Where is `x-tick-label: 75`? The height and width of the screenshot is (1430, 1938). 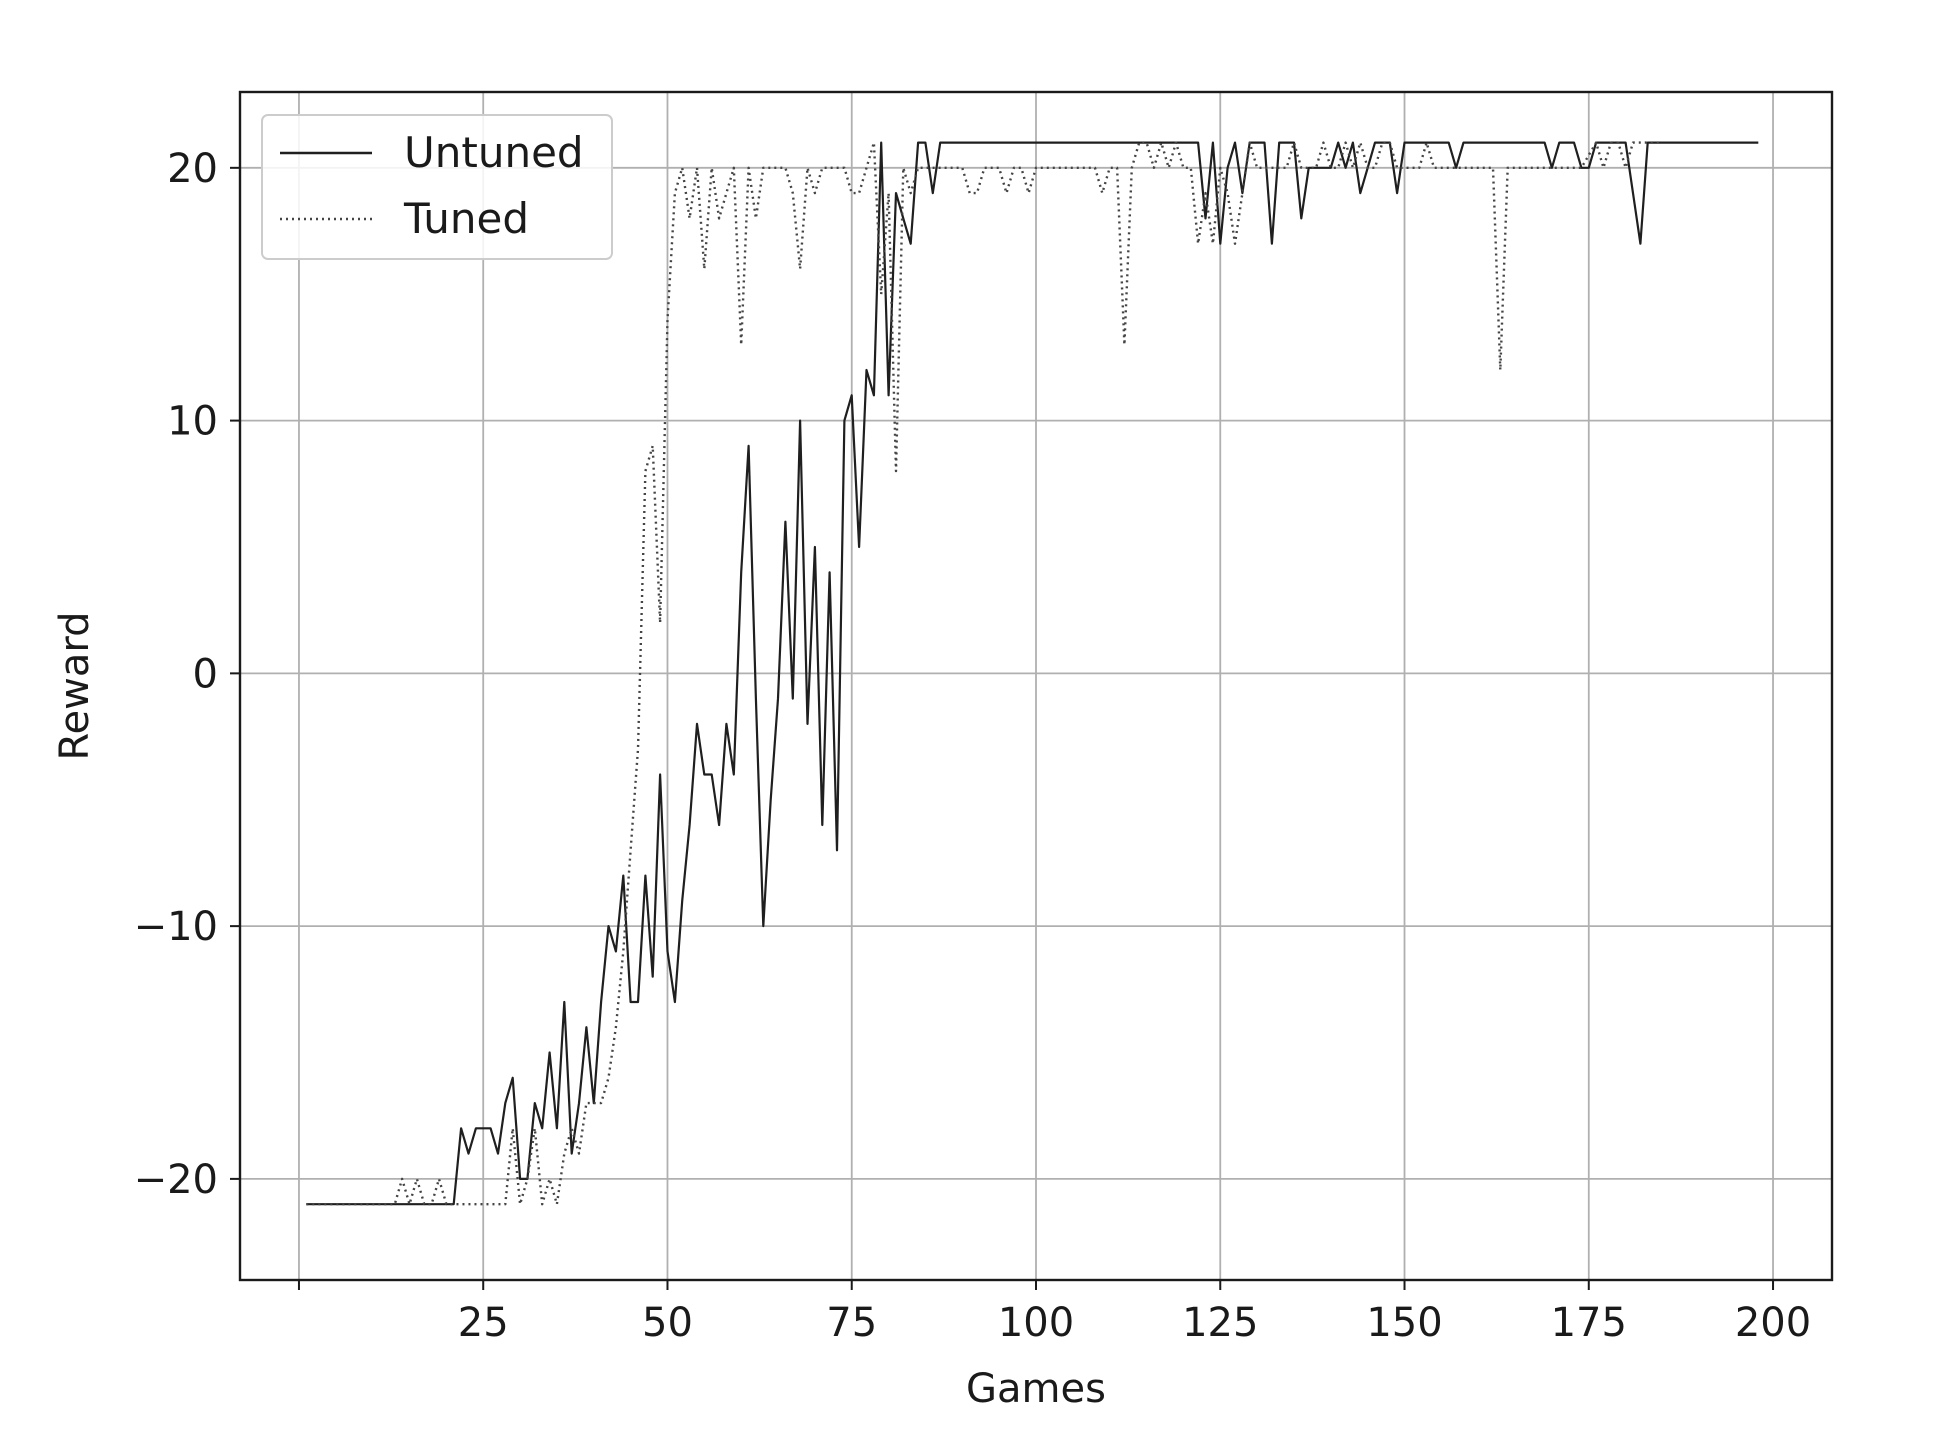
x-tick-label: 75 is located at coordinates (851, 1323).